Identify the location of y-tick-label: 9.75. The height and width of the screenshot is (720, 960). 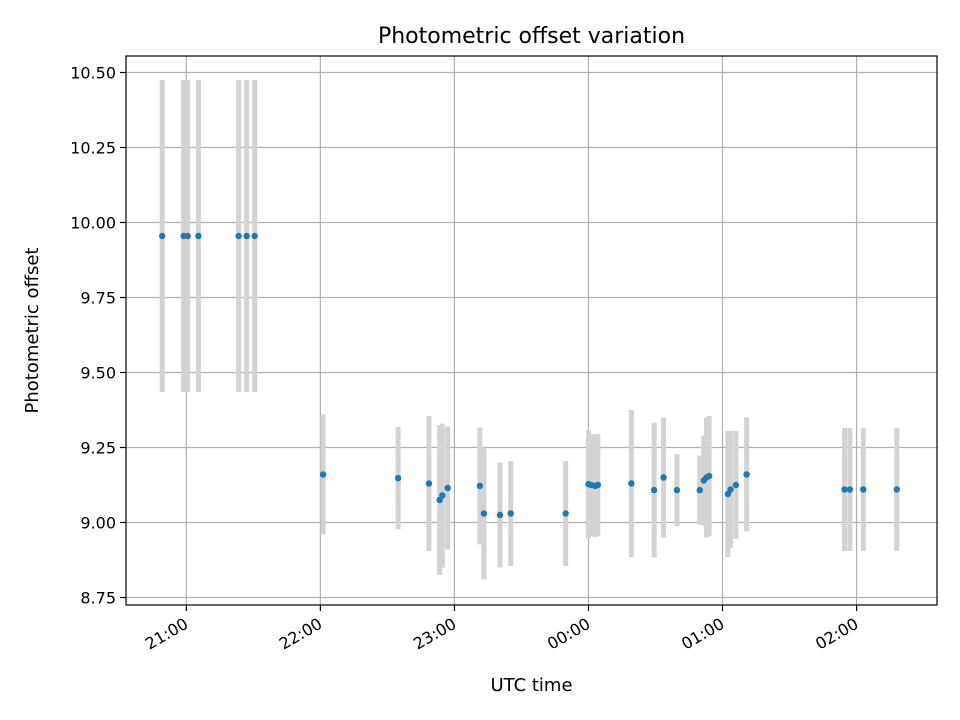
(98, 298).